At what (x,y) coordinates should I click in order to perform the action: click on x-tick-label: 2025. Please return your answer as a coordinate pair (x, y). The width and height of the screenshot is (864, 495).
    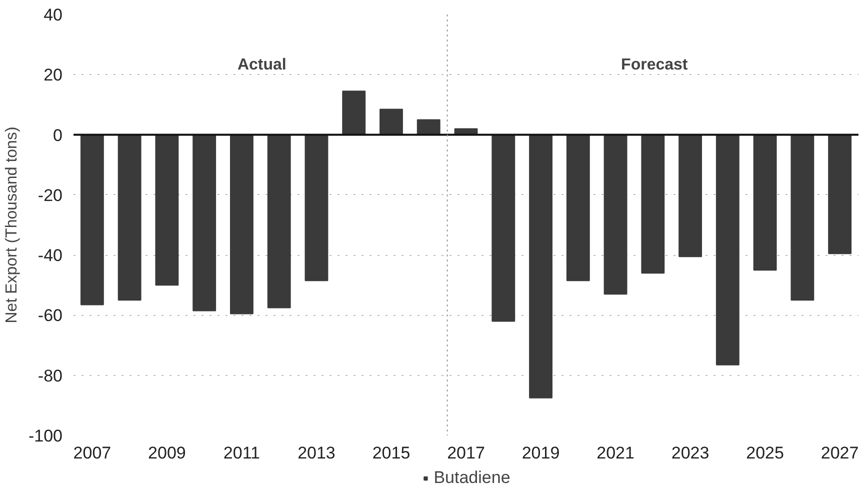
    Looking at the image, I should click on (765, 453).